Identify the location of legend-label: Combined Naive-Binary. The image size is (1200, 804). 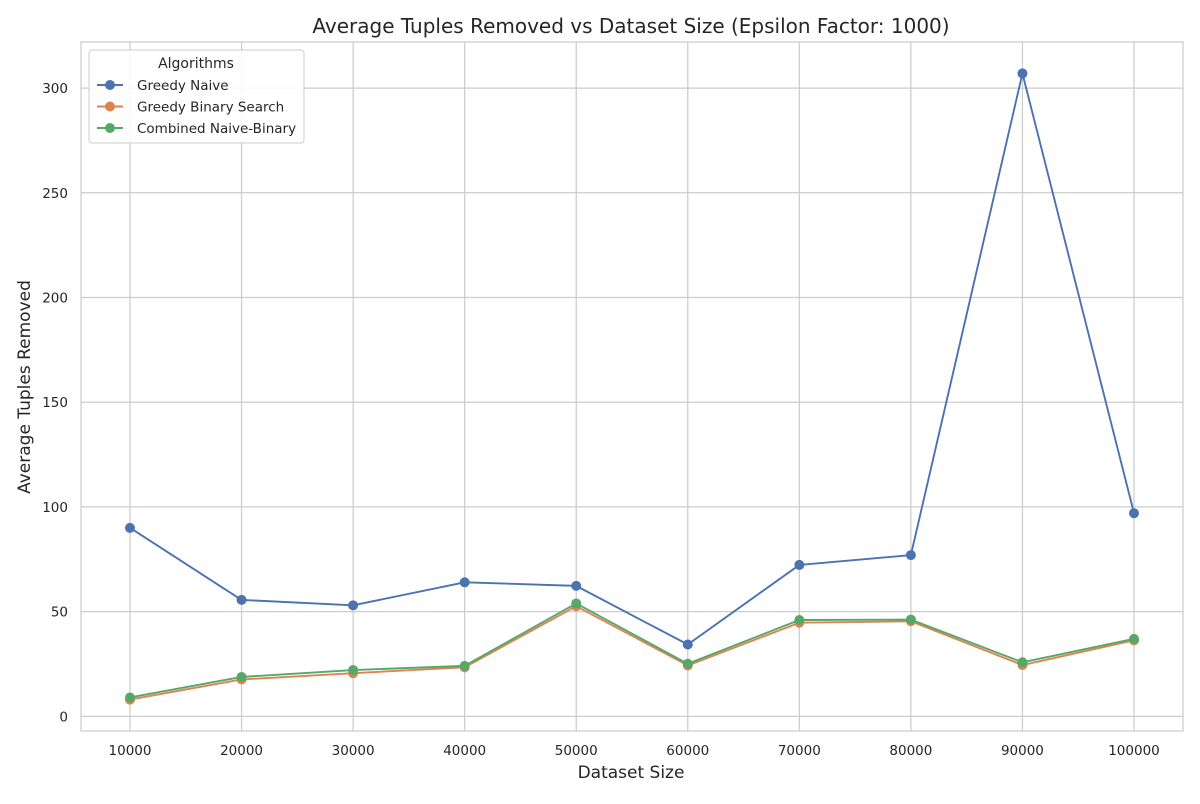
(216, 129).